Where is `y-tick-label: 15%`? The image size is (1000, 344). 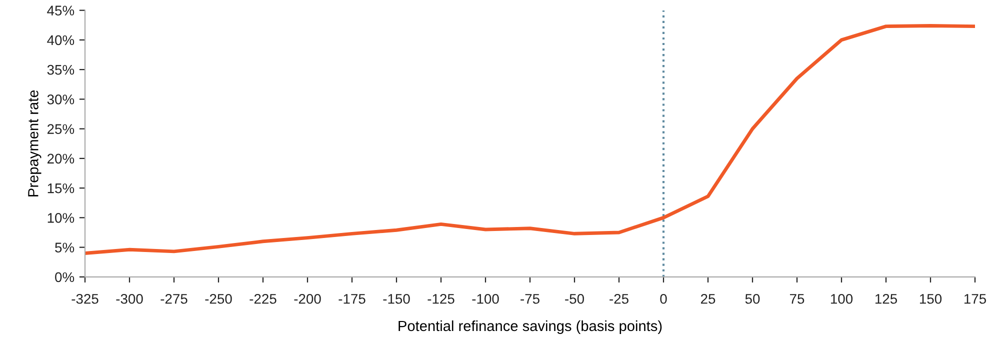 y-tick-label: 15% is located at coordinates (61, 188).